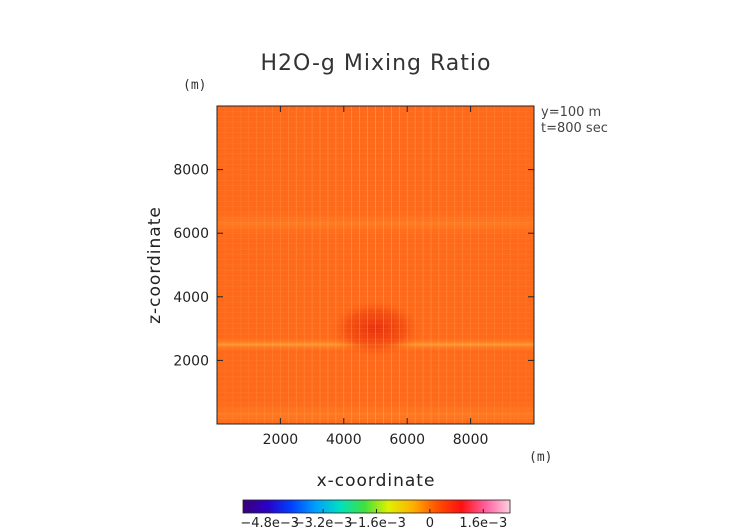 The image size is (752, 532). I want to click on colorbar-ticks: −4.8e−3−3.2e−3−1.6e−3 0 1.6e−3, so click(373, 520).